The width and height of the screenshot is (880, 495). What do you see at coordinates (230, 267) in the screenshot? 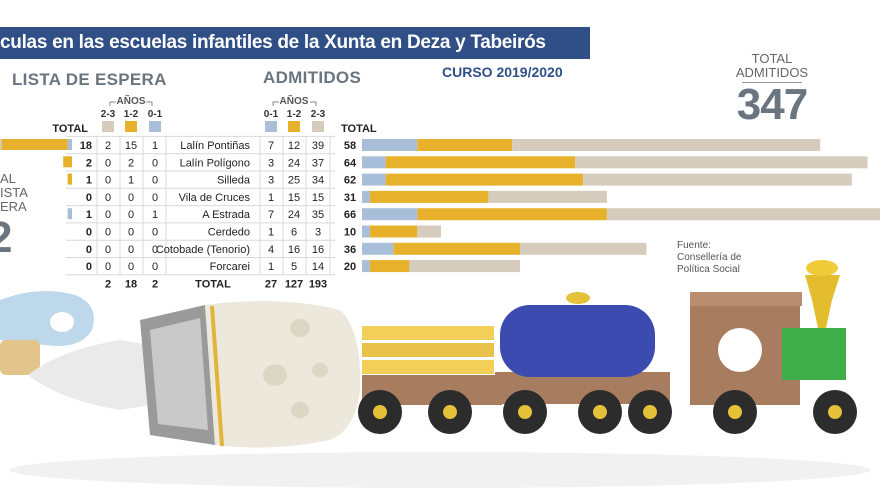
I see `center-name: Forcarei` at bounding box center [230, 267].